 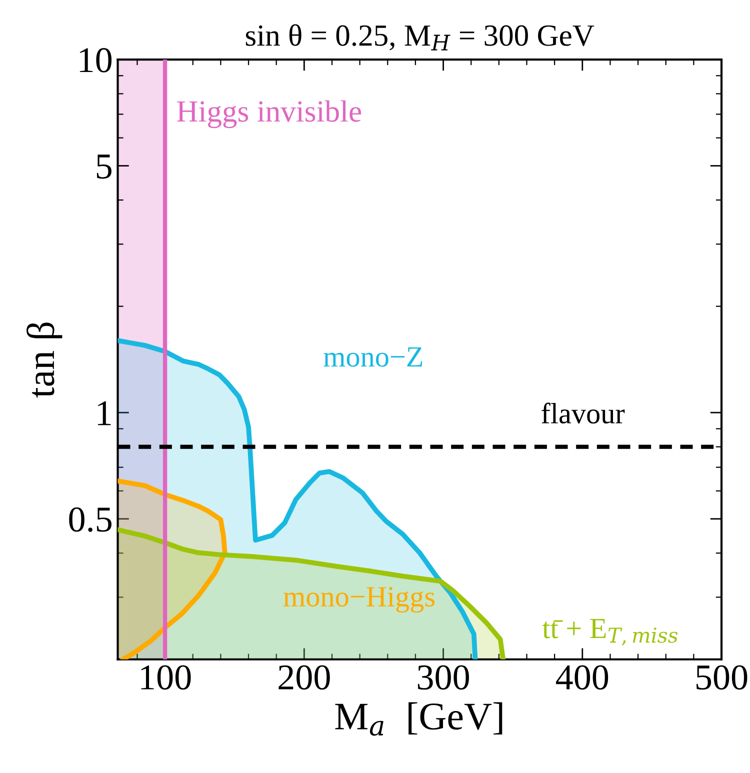 I want to click on text: mono−Z, so click(x=373, y=357).